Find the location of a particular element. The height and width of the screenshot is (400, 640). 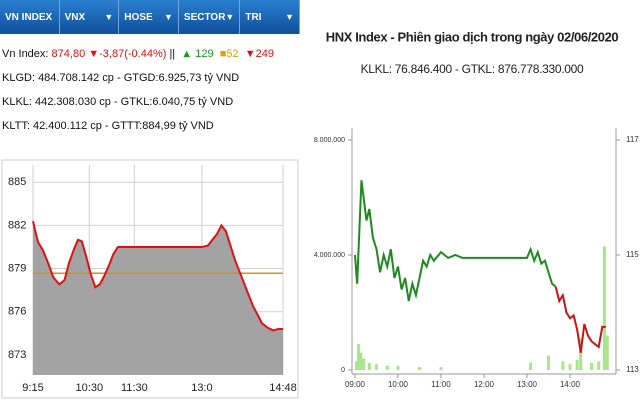

index-label: Vn Index: is located at coordinates (25, 54).